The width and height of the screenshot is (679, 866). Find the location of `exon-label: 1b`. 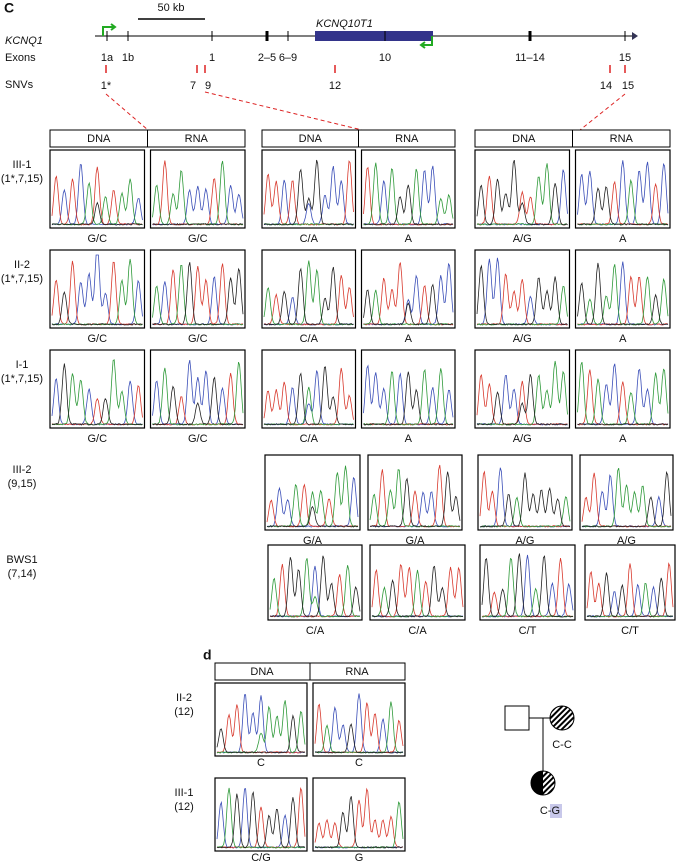

exon-label: 1b is located at coordinates (128, 58).